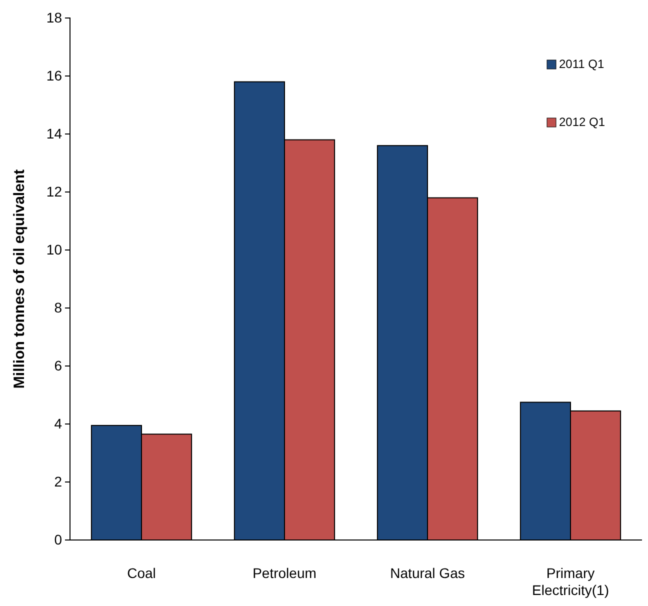 This screenshot has width=648, height=606. Describe the element at coordinates (581, 64) in the screenshot. I see `legend-label: 2011 Q1` at that location.